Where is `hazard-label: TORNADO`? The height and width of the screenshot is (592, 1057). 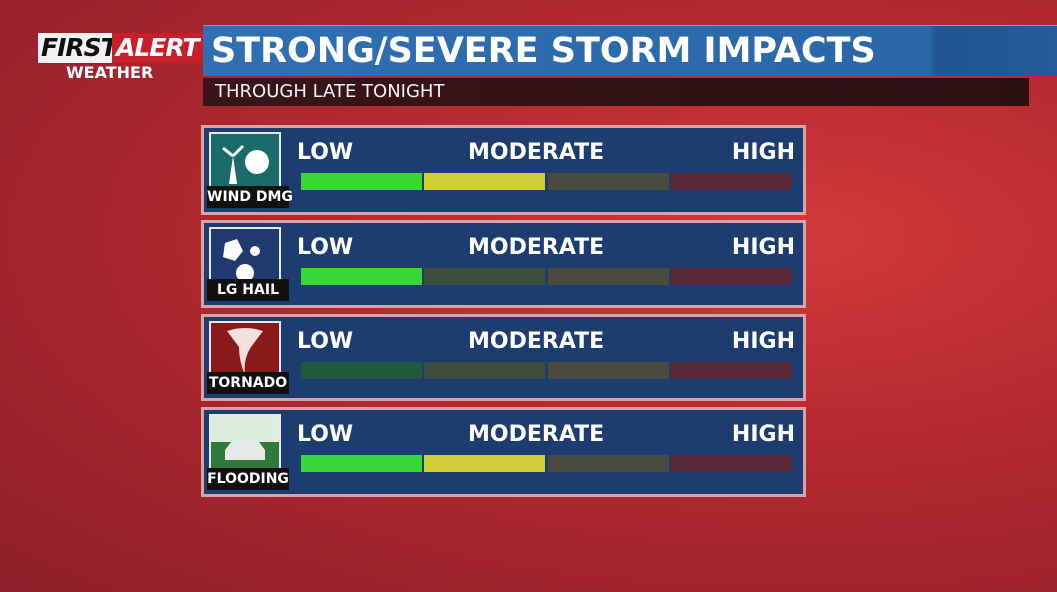 hazard-label: TORNADO is located at coordinates (248, 383).